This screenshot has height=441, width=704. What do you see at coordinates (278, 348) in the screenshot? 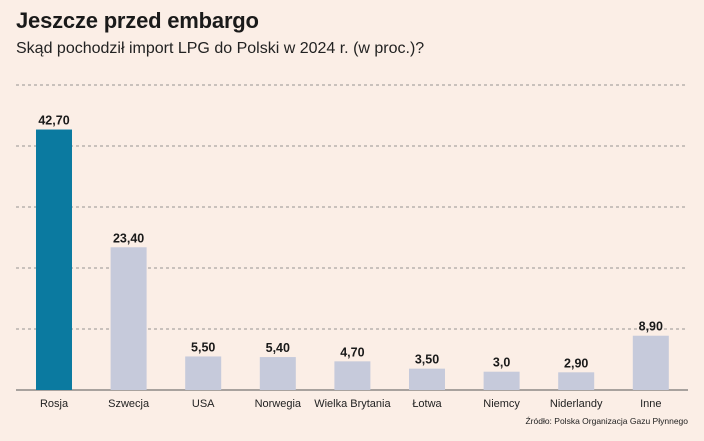
I see `data-label: 5,40` at bounding box center [278, 348].